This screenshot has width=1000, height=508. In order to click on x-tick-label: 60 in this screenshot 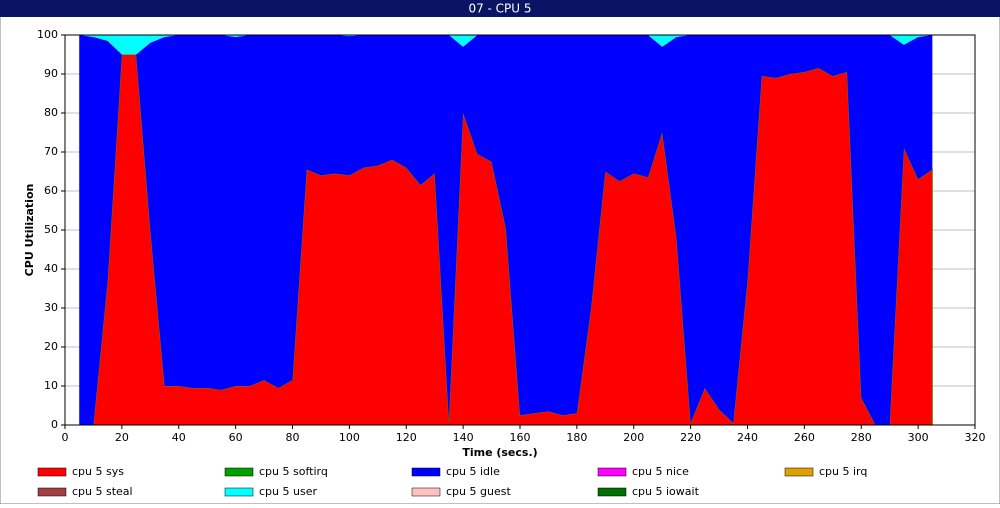, I will do `click(236, 437)`.